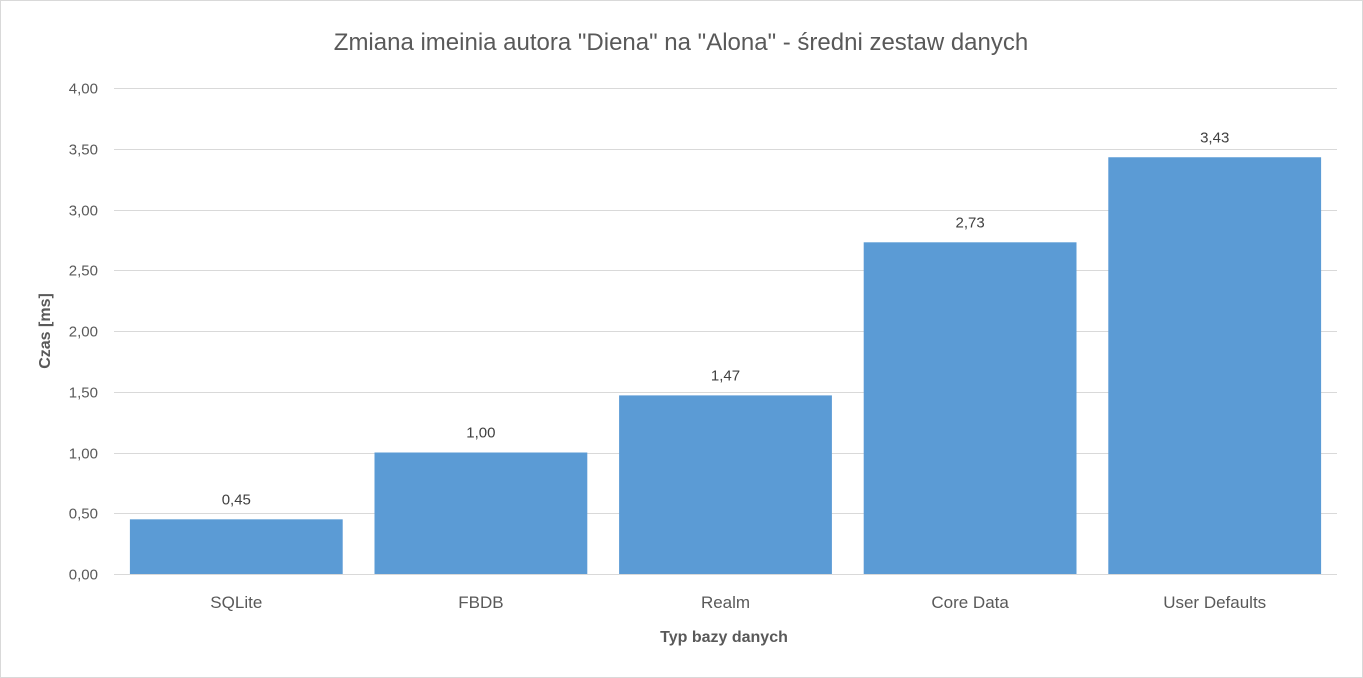 This screenshot has height=678, width=1363. What do you see at coordinates (1214, 137) in the screenshot?
I see `data-label: 3,43` at bounding box center [1214, 137].